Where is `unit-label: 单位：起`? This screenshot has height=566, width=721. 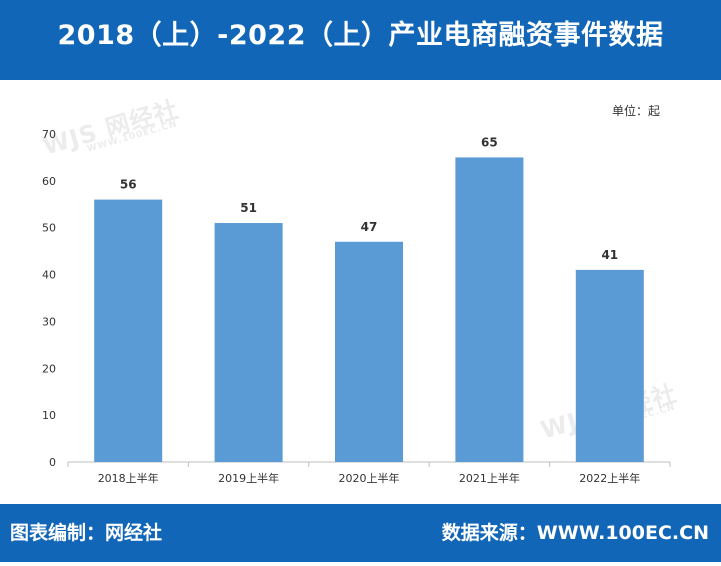 unit-label: 单位：起 is located at coordinates (635, 111).